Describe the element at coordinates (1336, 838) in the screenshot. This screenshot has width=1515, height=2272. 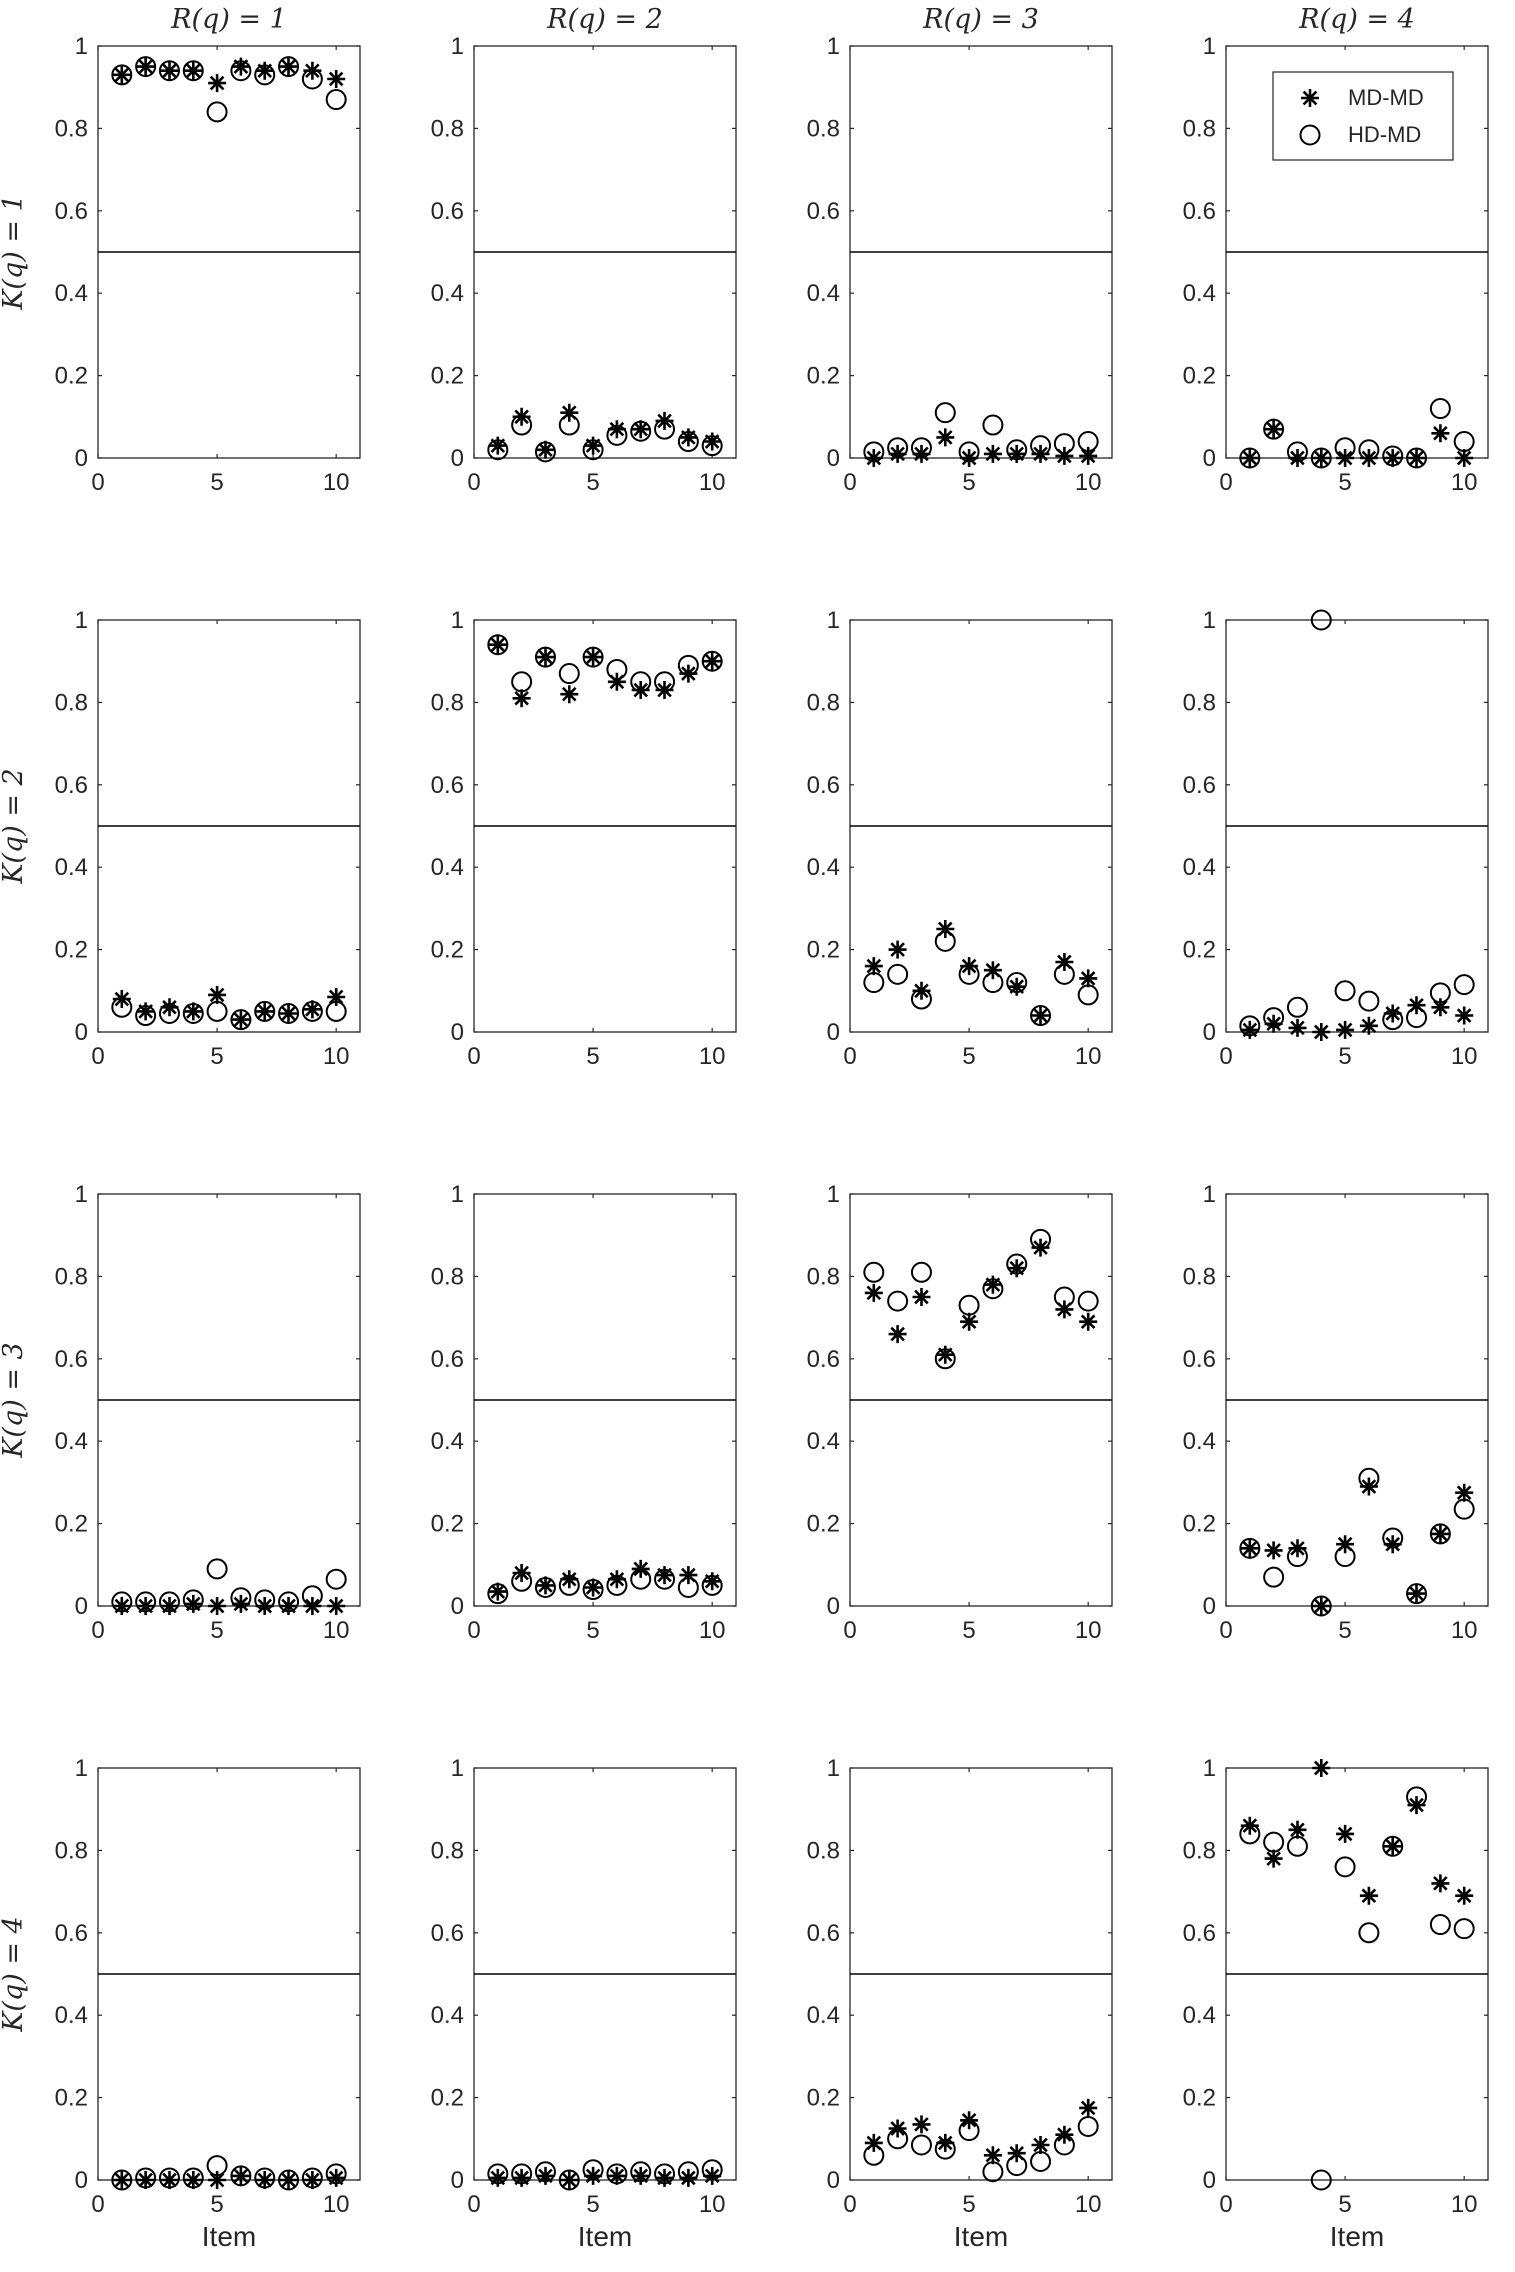
I see `panel-r2-c4: 00.20.40.60.810 5 10` at that location.